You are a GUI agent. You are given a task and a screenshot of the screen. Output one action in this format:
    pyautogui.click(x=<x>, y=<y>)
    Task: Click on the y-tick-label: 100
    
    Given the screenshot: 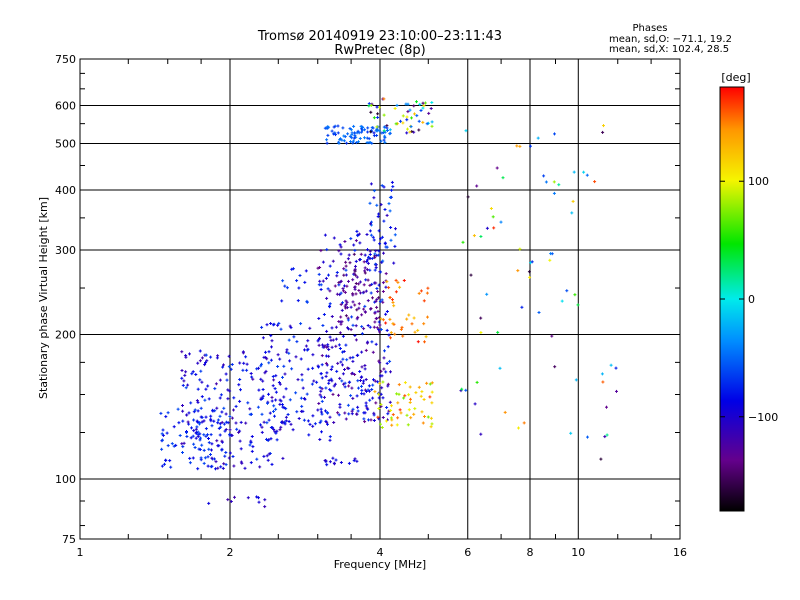 What is the action you would take?
    pyautogui.click(x=65, y=479)
    